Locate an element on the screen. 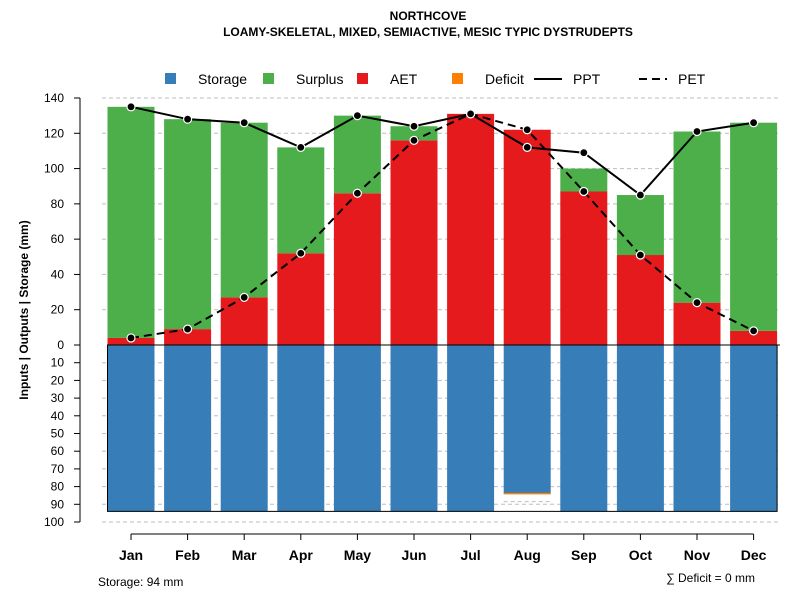 The image size is (800, 600). ppt-point-oct is located at coordinates (640, 195).